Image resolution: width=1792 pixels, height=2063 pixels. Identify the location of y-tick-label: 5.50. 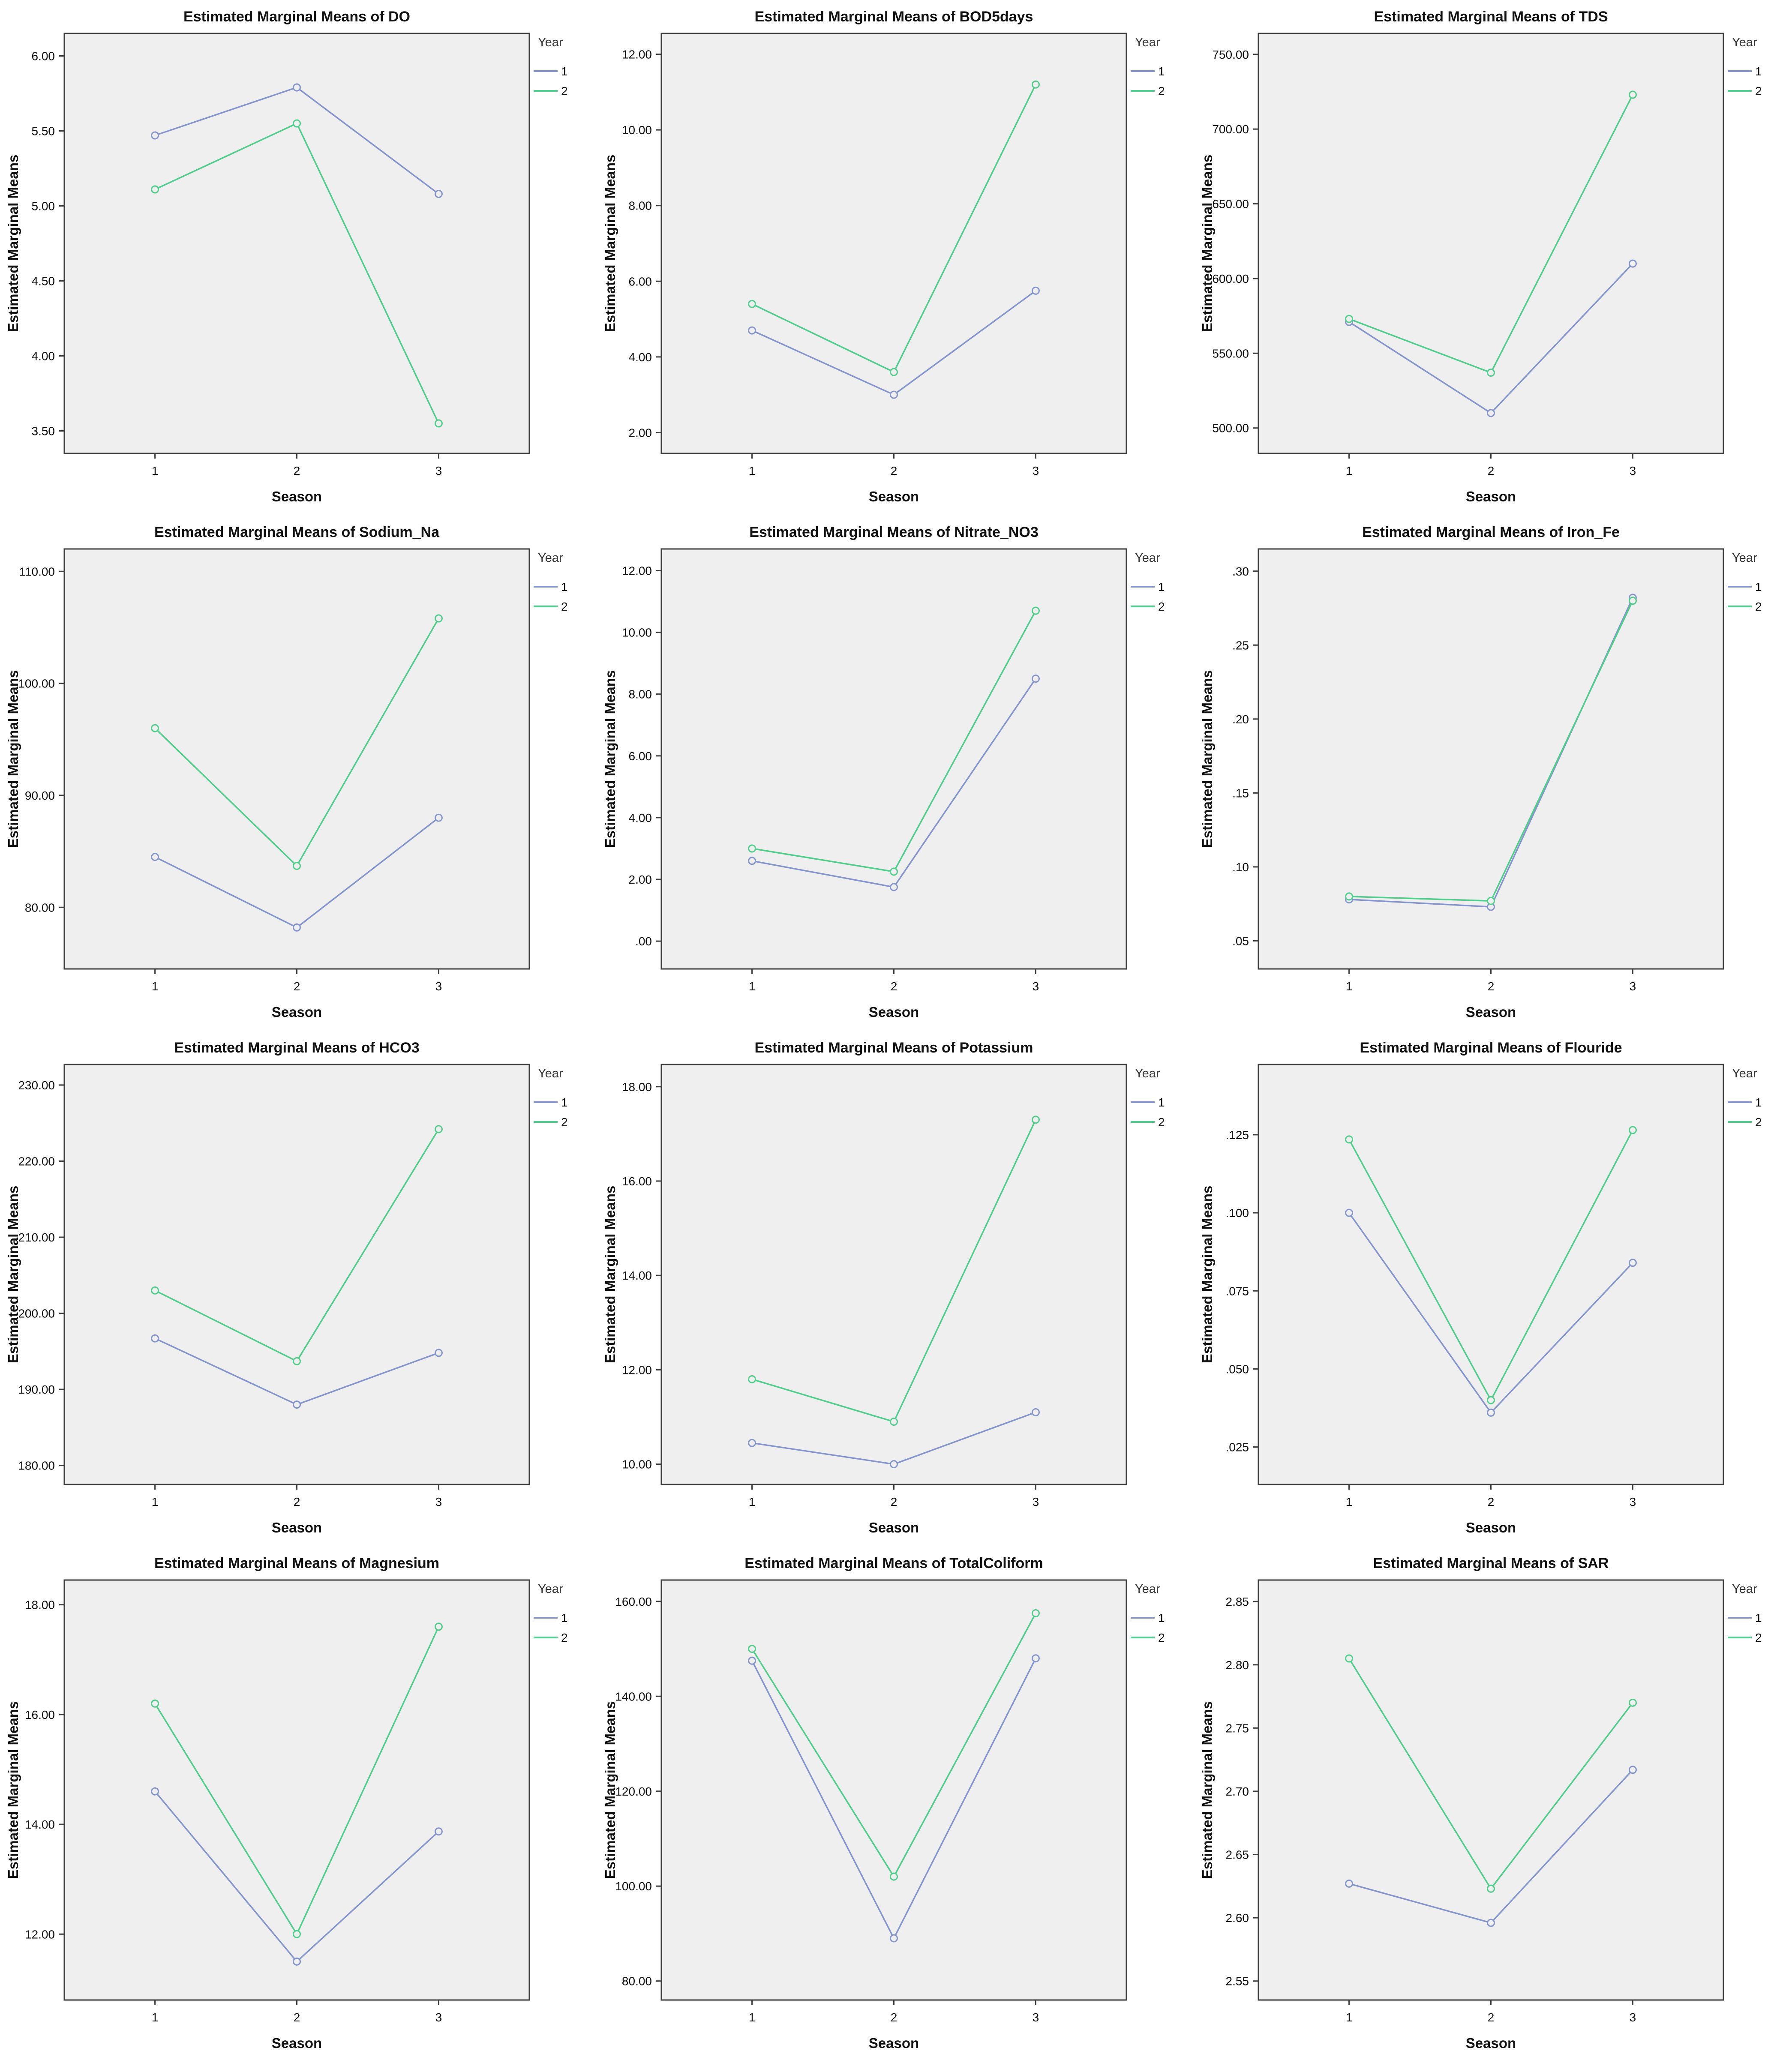
(43, 131).